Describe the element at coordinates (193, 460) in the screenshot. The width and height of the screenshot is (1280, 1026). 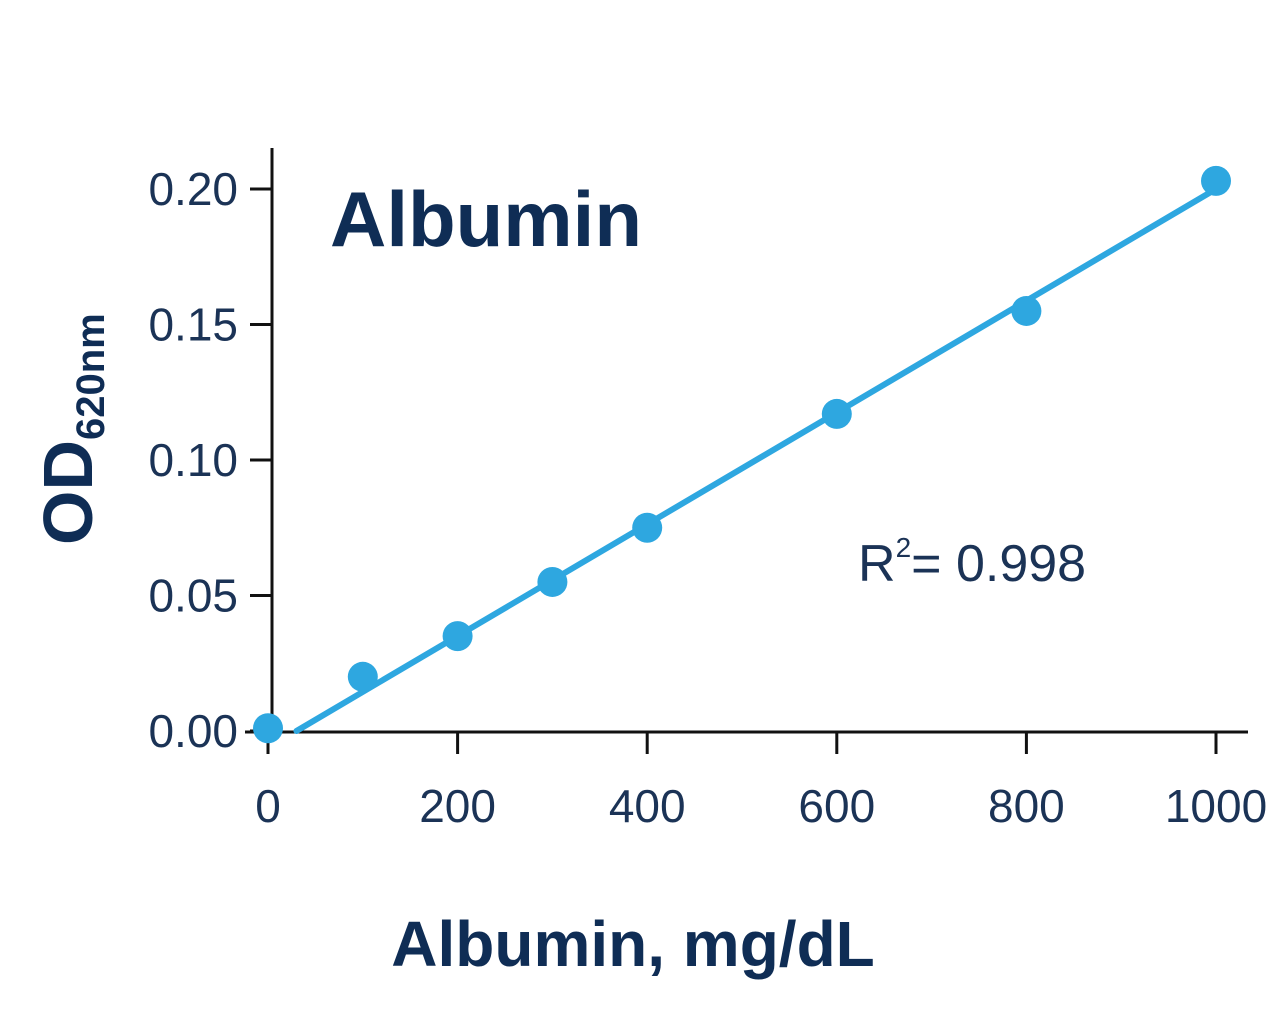
I see `y-tick-label: 0.10` at that location.